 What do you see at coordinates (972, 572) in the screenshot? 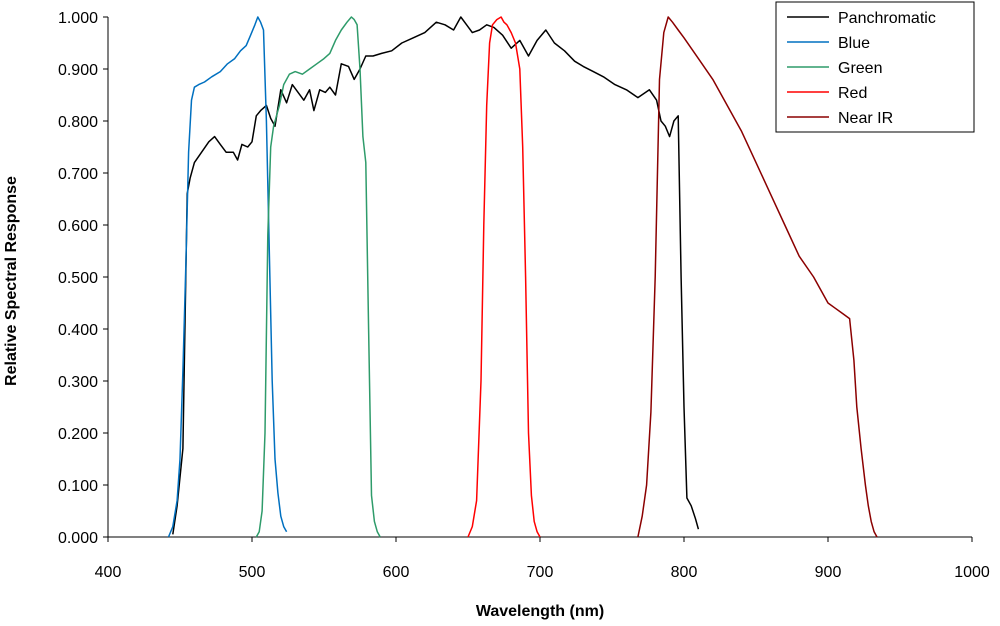
I see `x-tick-label: 1000` at bounding box center [972, 572].